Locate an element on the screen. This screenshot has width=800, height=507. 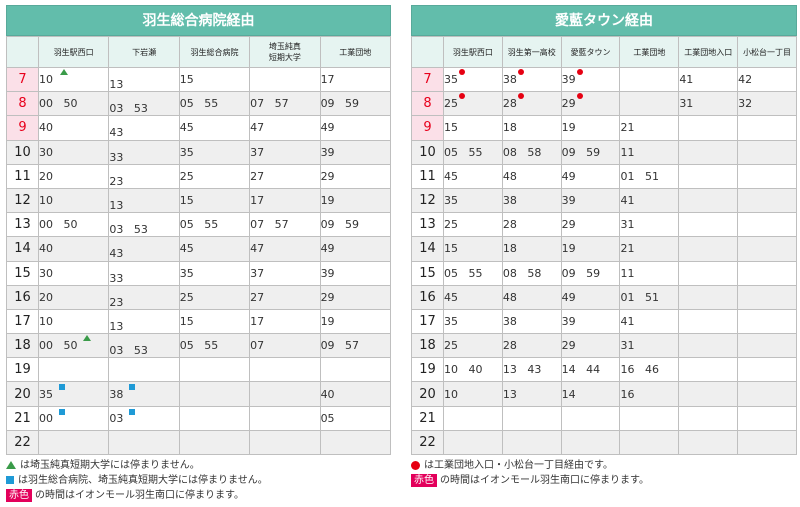
table-row: 13 00 50 03 53 05 55 07 57 09 59 is located at coordinates (199, 225).